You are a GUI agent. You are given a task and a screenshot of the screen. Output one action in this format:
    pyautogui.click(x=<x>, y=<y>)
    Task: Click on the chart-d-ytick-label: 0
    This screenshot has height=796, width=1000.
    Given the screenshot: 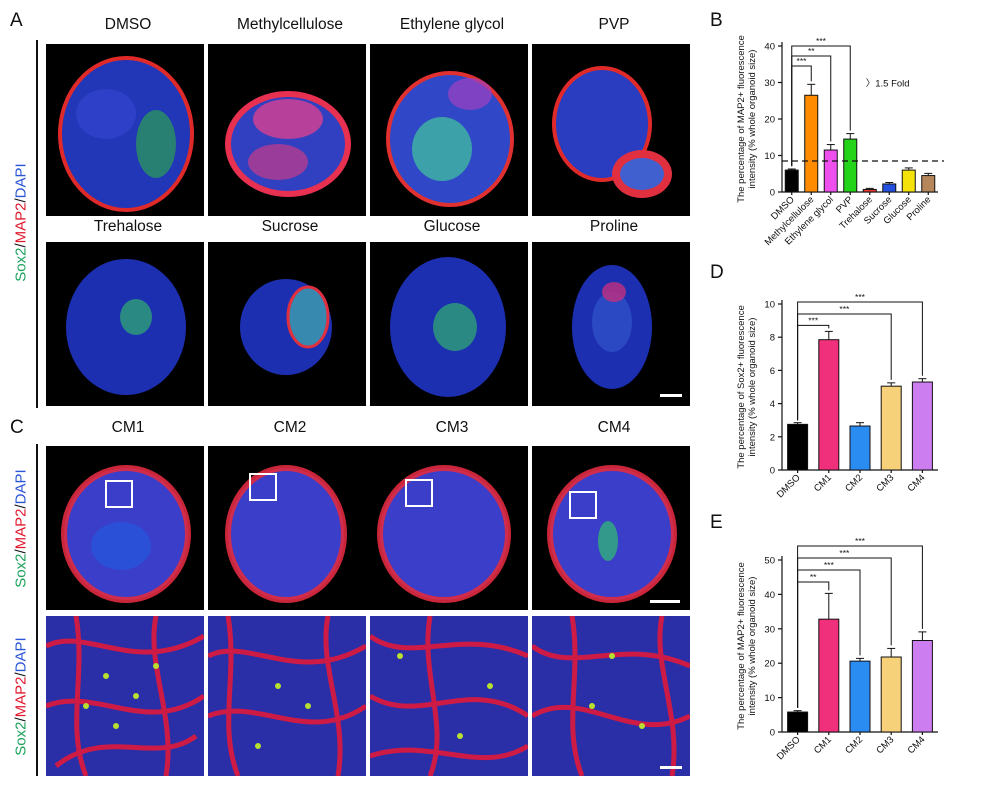 What is the action you would take?
    pyautogui.click(x=772, y=471)
    